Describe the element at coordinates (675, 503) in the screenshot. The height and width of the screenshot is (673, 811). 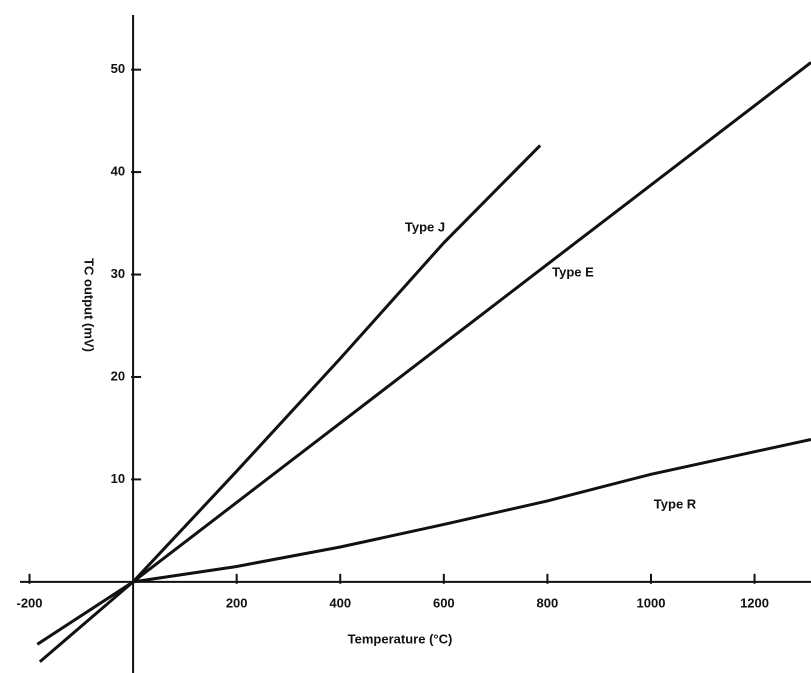
I see `series-label: Type R` at that location.